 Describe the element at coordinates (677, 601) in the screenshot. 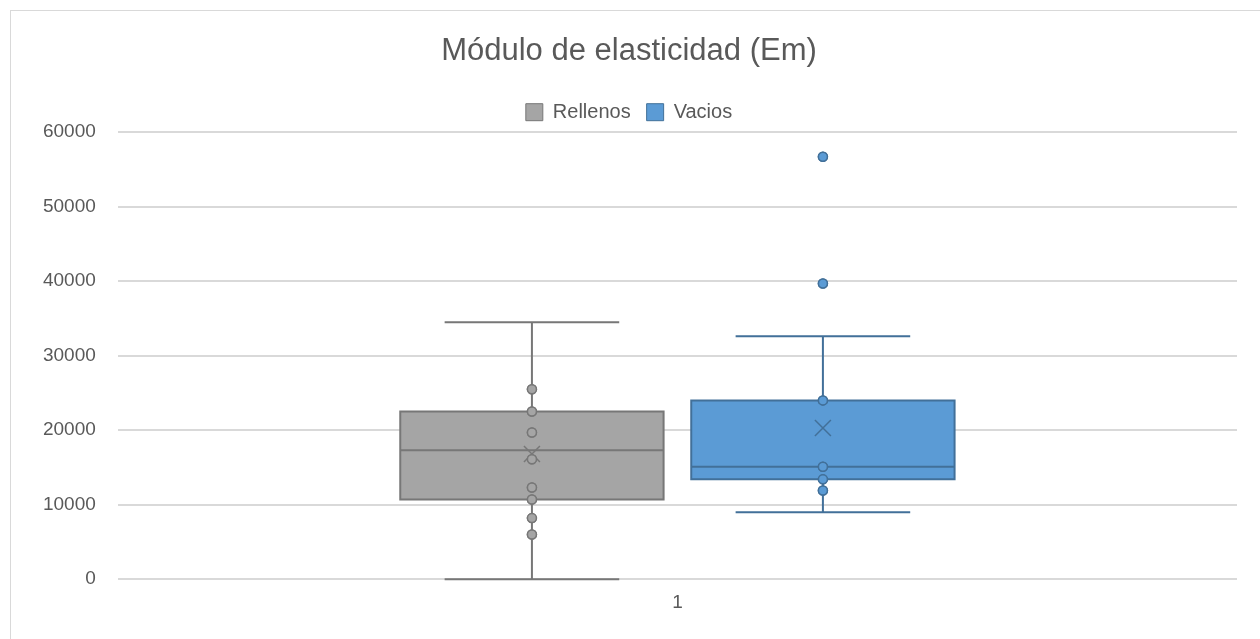

I see `x-tick-label: 1` at that location.